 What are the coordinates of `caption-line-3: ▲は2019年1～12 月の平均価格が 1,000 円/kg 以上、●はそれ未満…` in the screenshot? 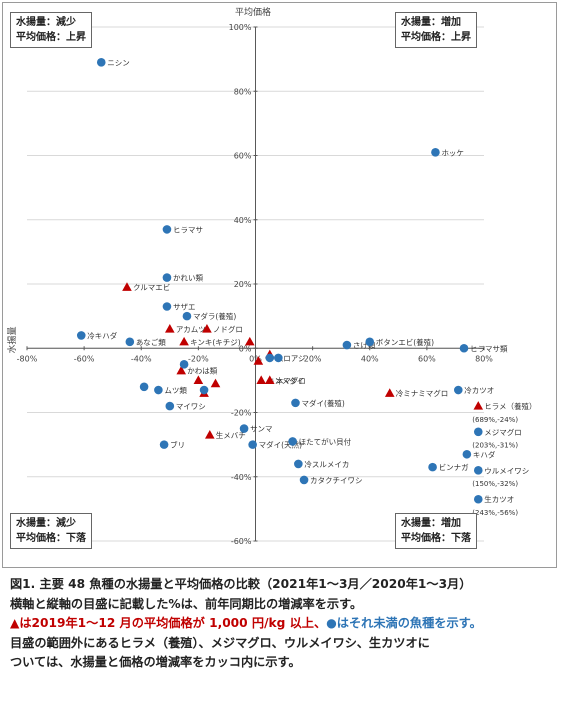 It's located at (282, 624).